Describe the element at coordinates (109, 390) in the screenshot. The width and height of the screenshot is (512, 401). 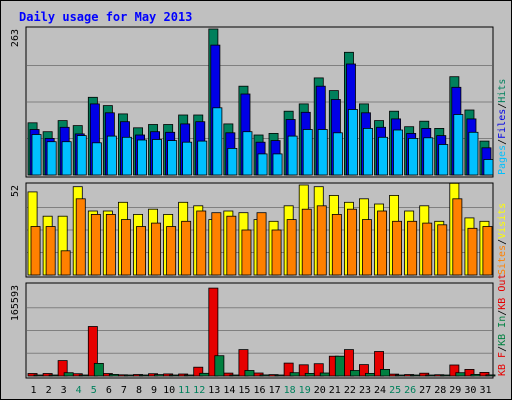
I see `day-label-6: 6` at that location.